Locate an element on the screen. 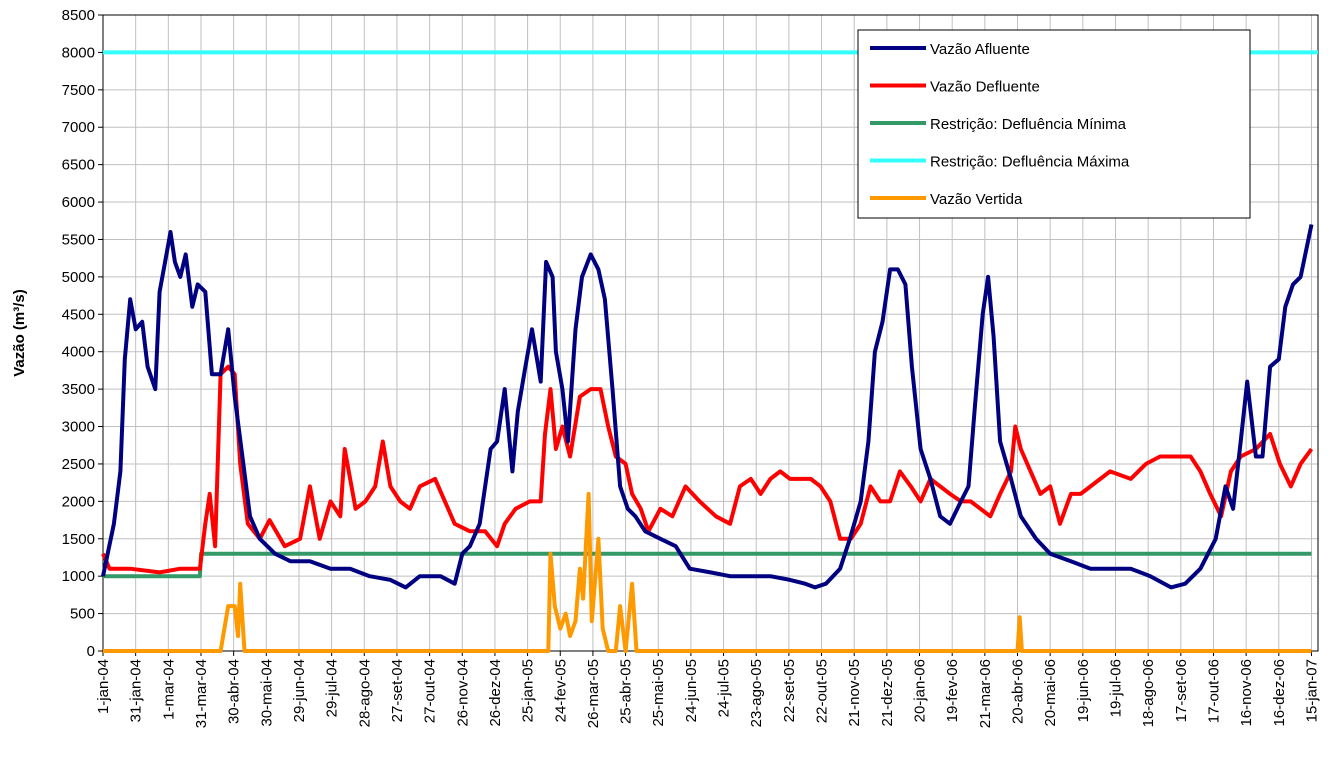  x-tick-label: 25-mai-05 is located at coordinates (658, 693).